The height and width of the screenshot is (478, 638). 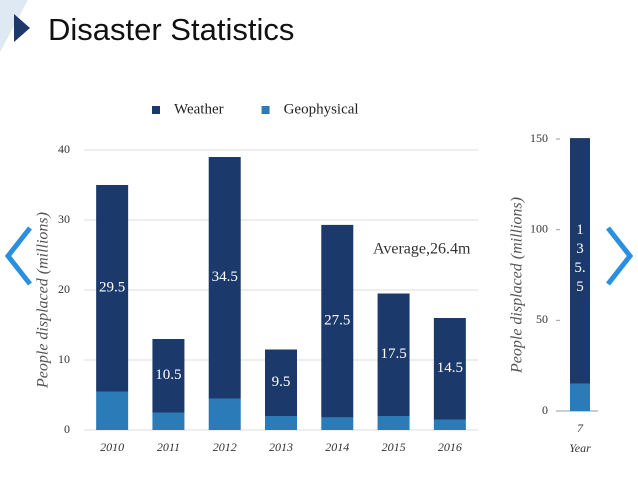 What do you see at coordinates (199, 109) in the screenshot?
I see `legend-label: Weather` at bounding box center [199, 109].